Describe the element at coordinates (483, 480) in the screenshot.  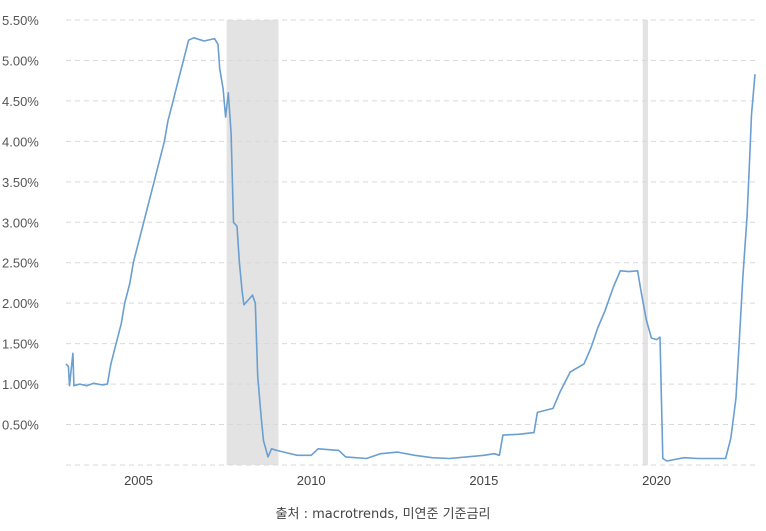
I see `x-tick-label: 2015` at that location.